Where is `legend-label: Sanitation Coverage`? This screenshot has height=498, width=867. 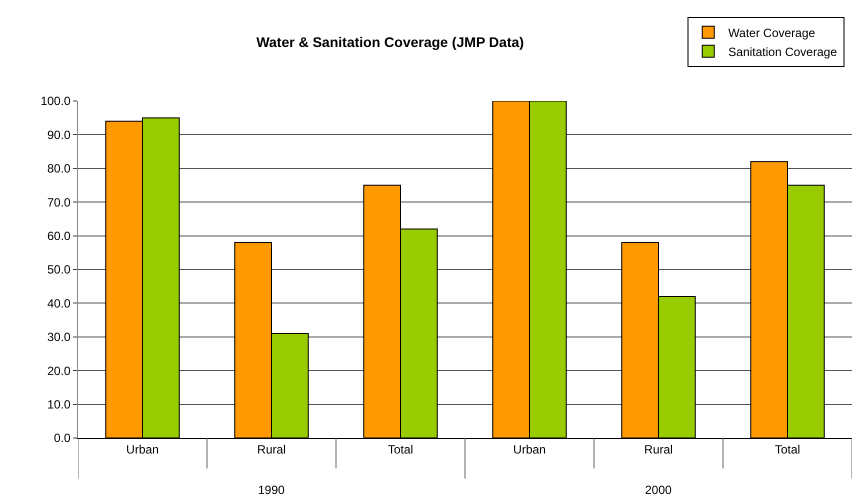
legend-label: Sanitation Coverage is located at coordinates (783, 51).